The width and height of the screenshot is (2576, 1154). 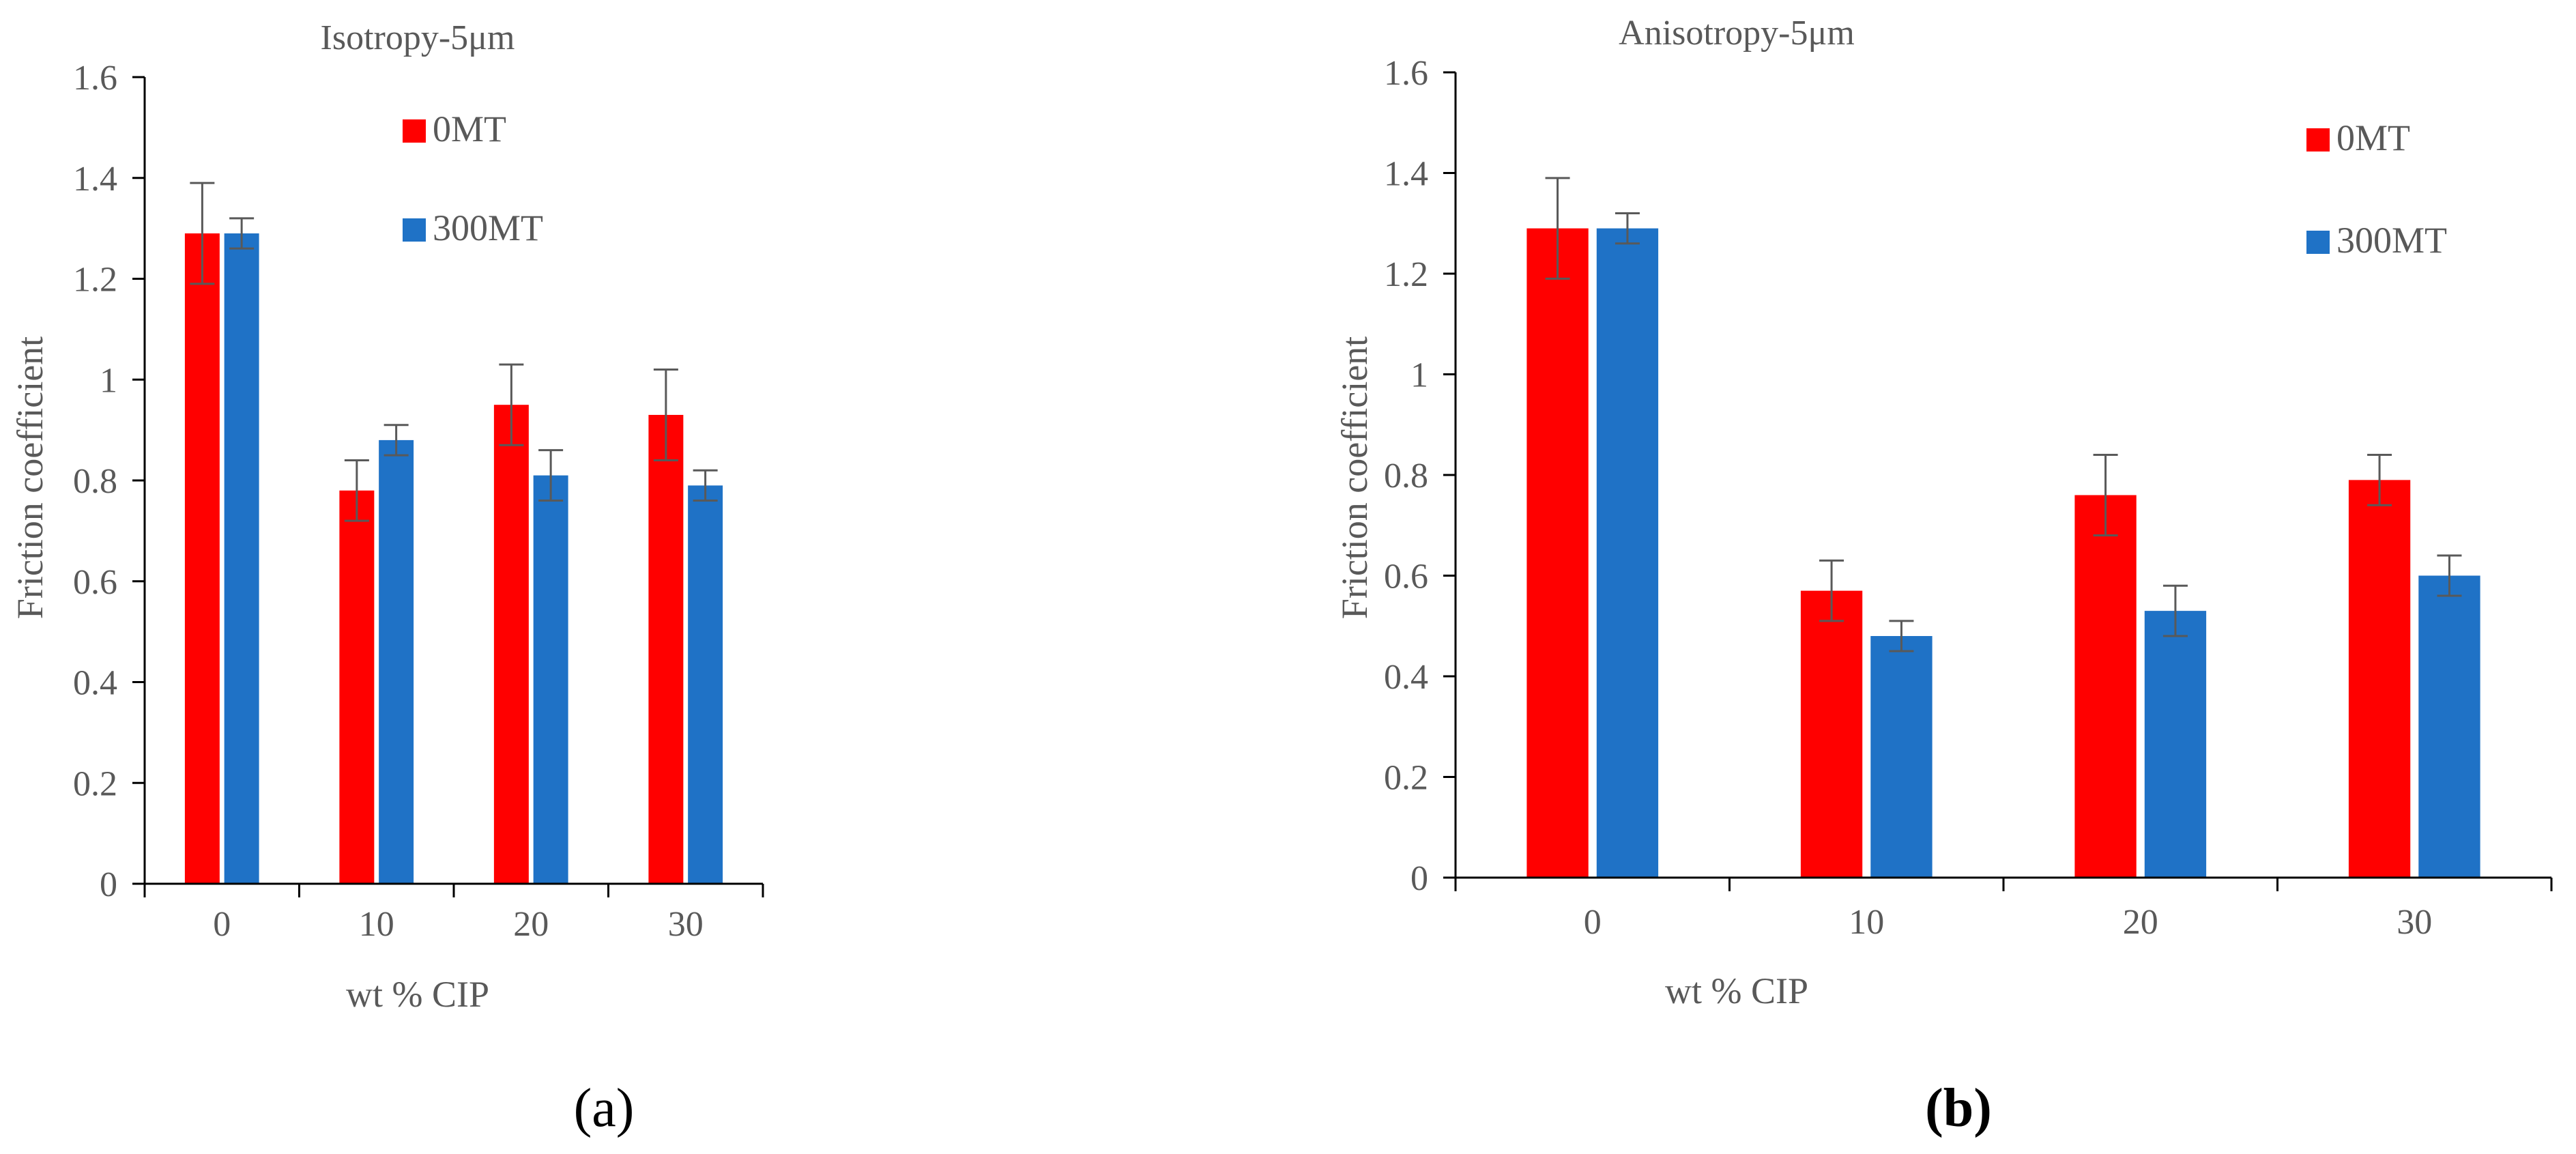 I want to click on chart-title: Anisotropy-5μm, so click(x=1737, y=34).